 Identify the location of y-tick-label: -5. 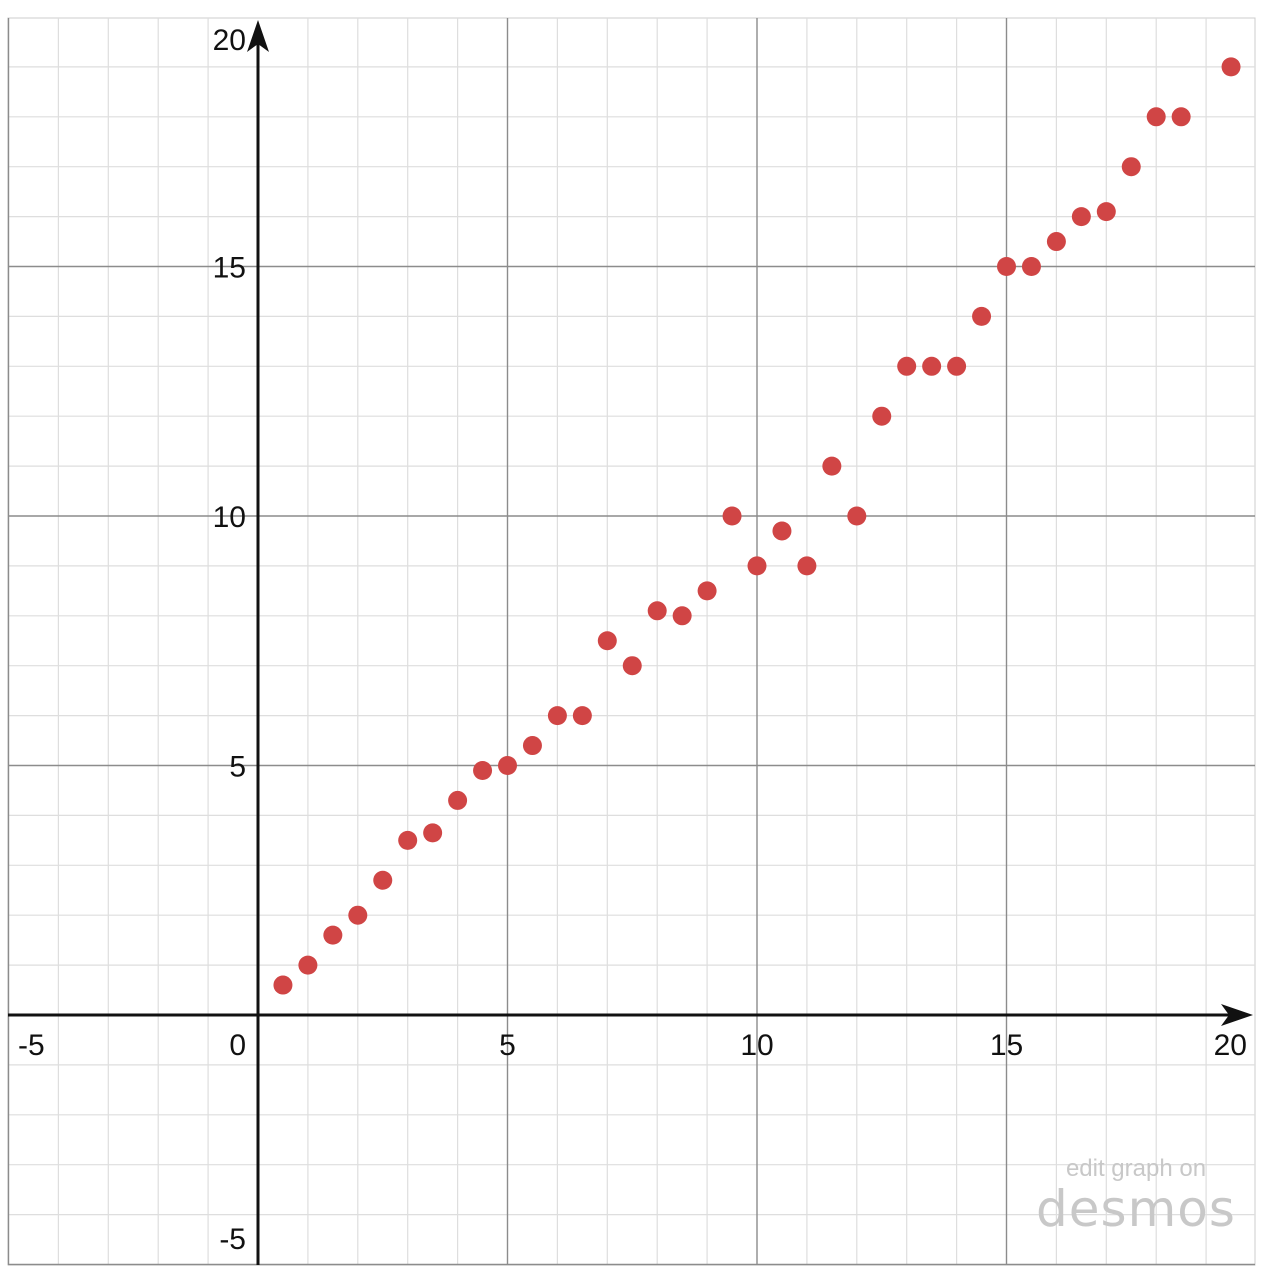
(232, 1239).